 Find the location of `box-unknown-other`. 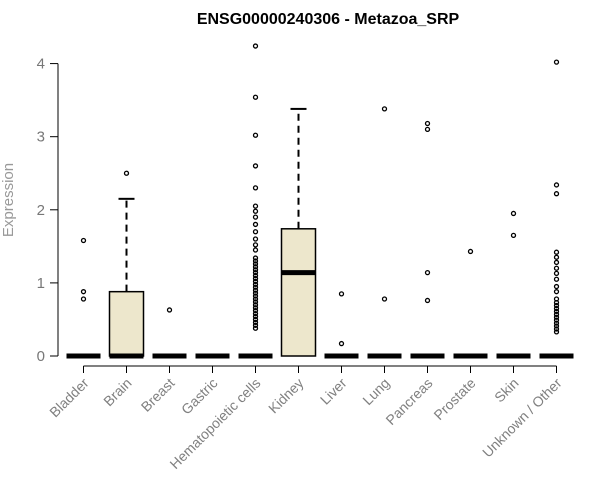

box-unknown-other is located at coordinates (556, 209).